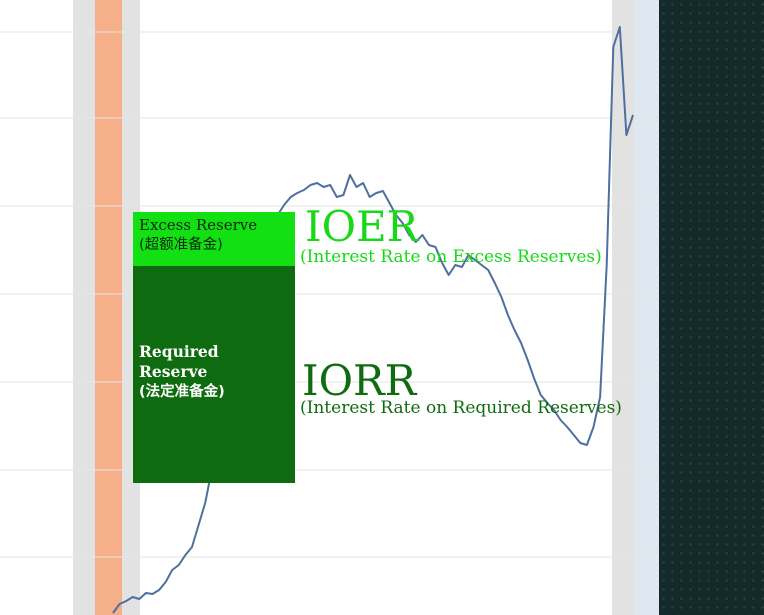 The width and height of the screenshot is (764, 615). Describe the element at coordinates (362, 226) in the screenshot. I see `ioer-label: IOER` at that location.